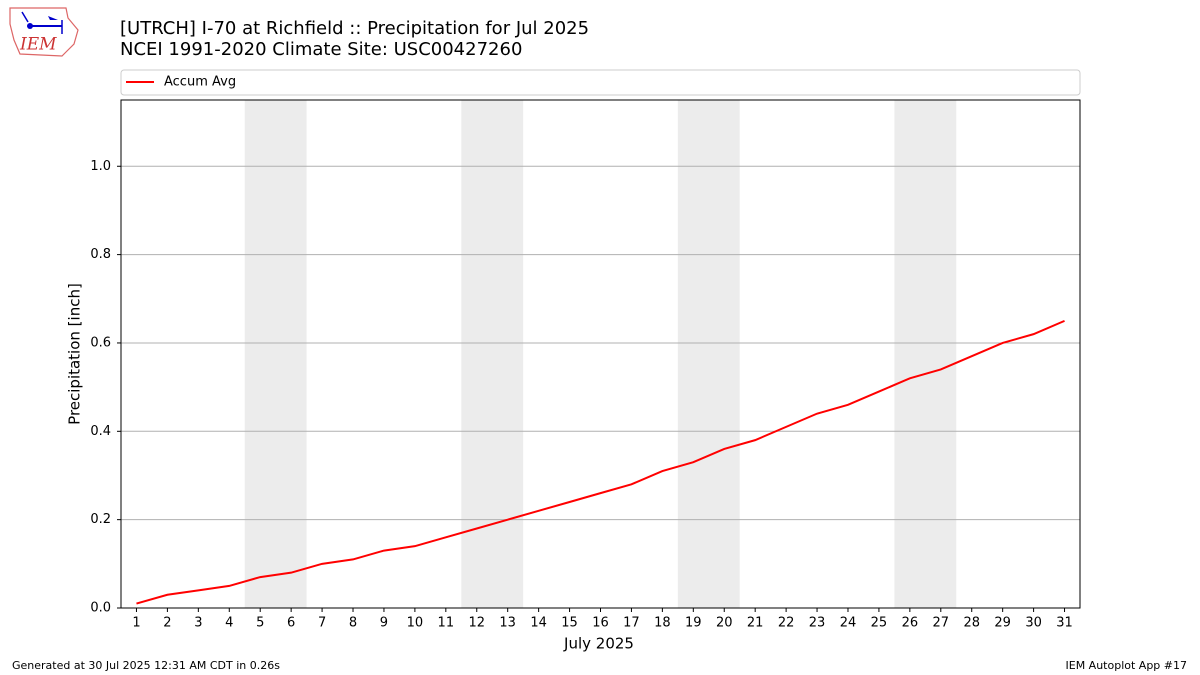  I want to click on x-tick-label: 26, so click(910, 623).